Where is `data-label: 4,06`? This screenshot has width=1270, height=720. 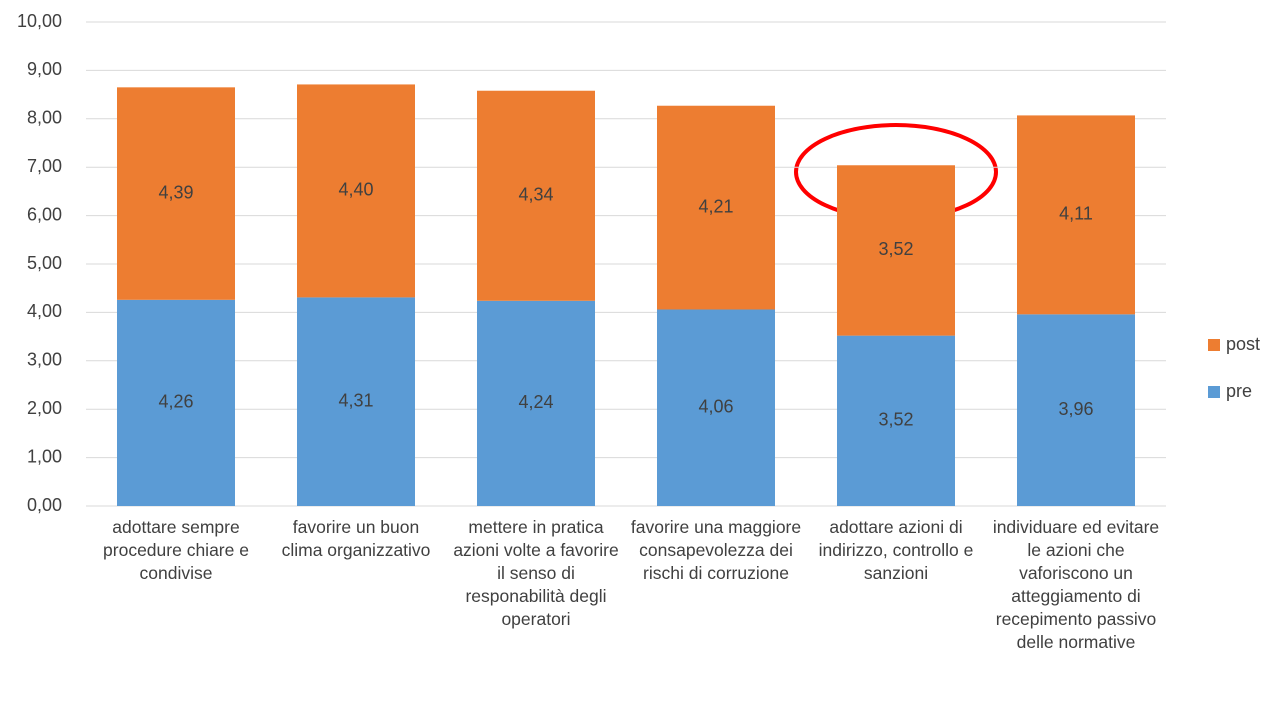 data-label: 4,06 is located at coordinates (715, 406).